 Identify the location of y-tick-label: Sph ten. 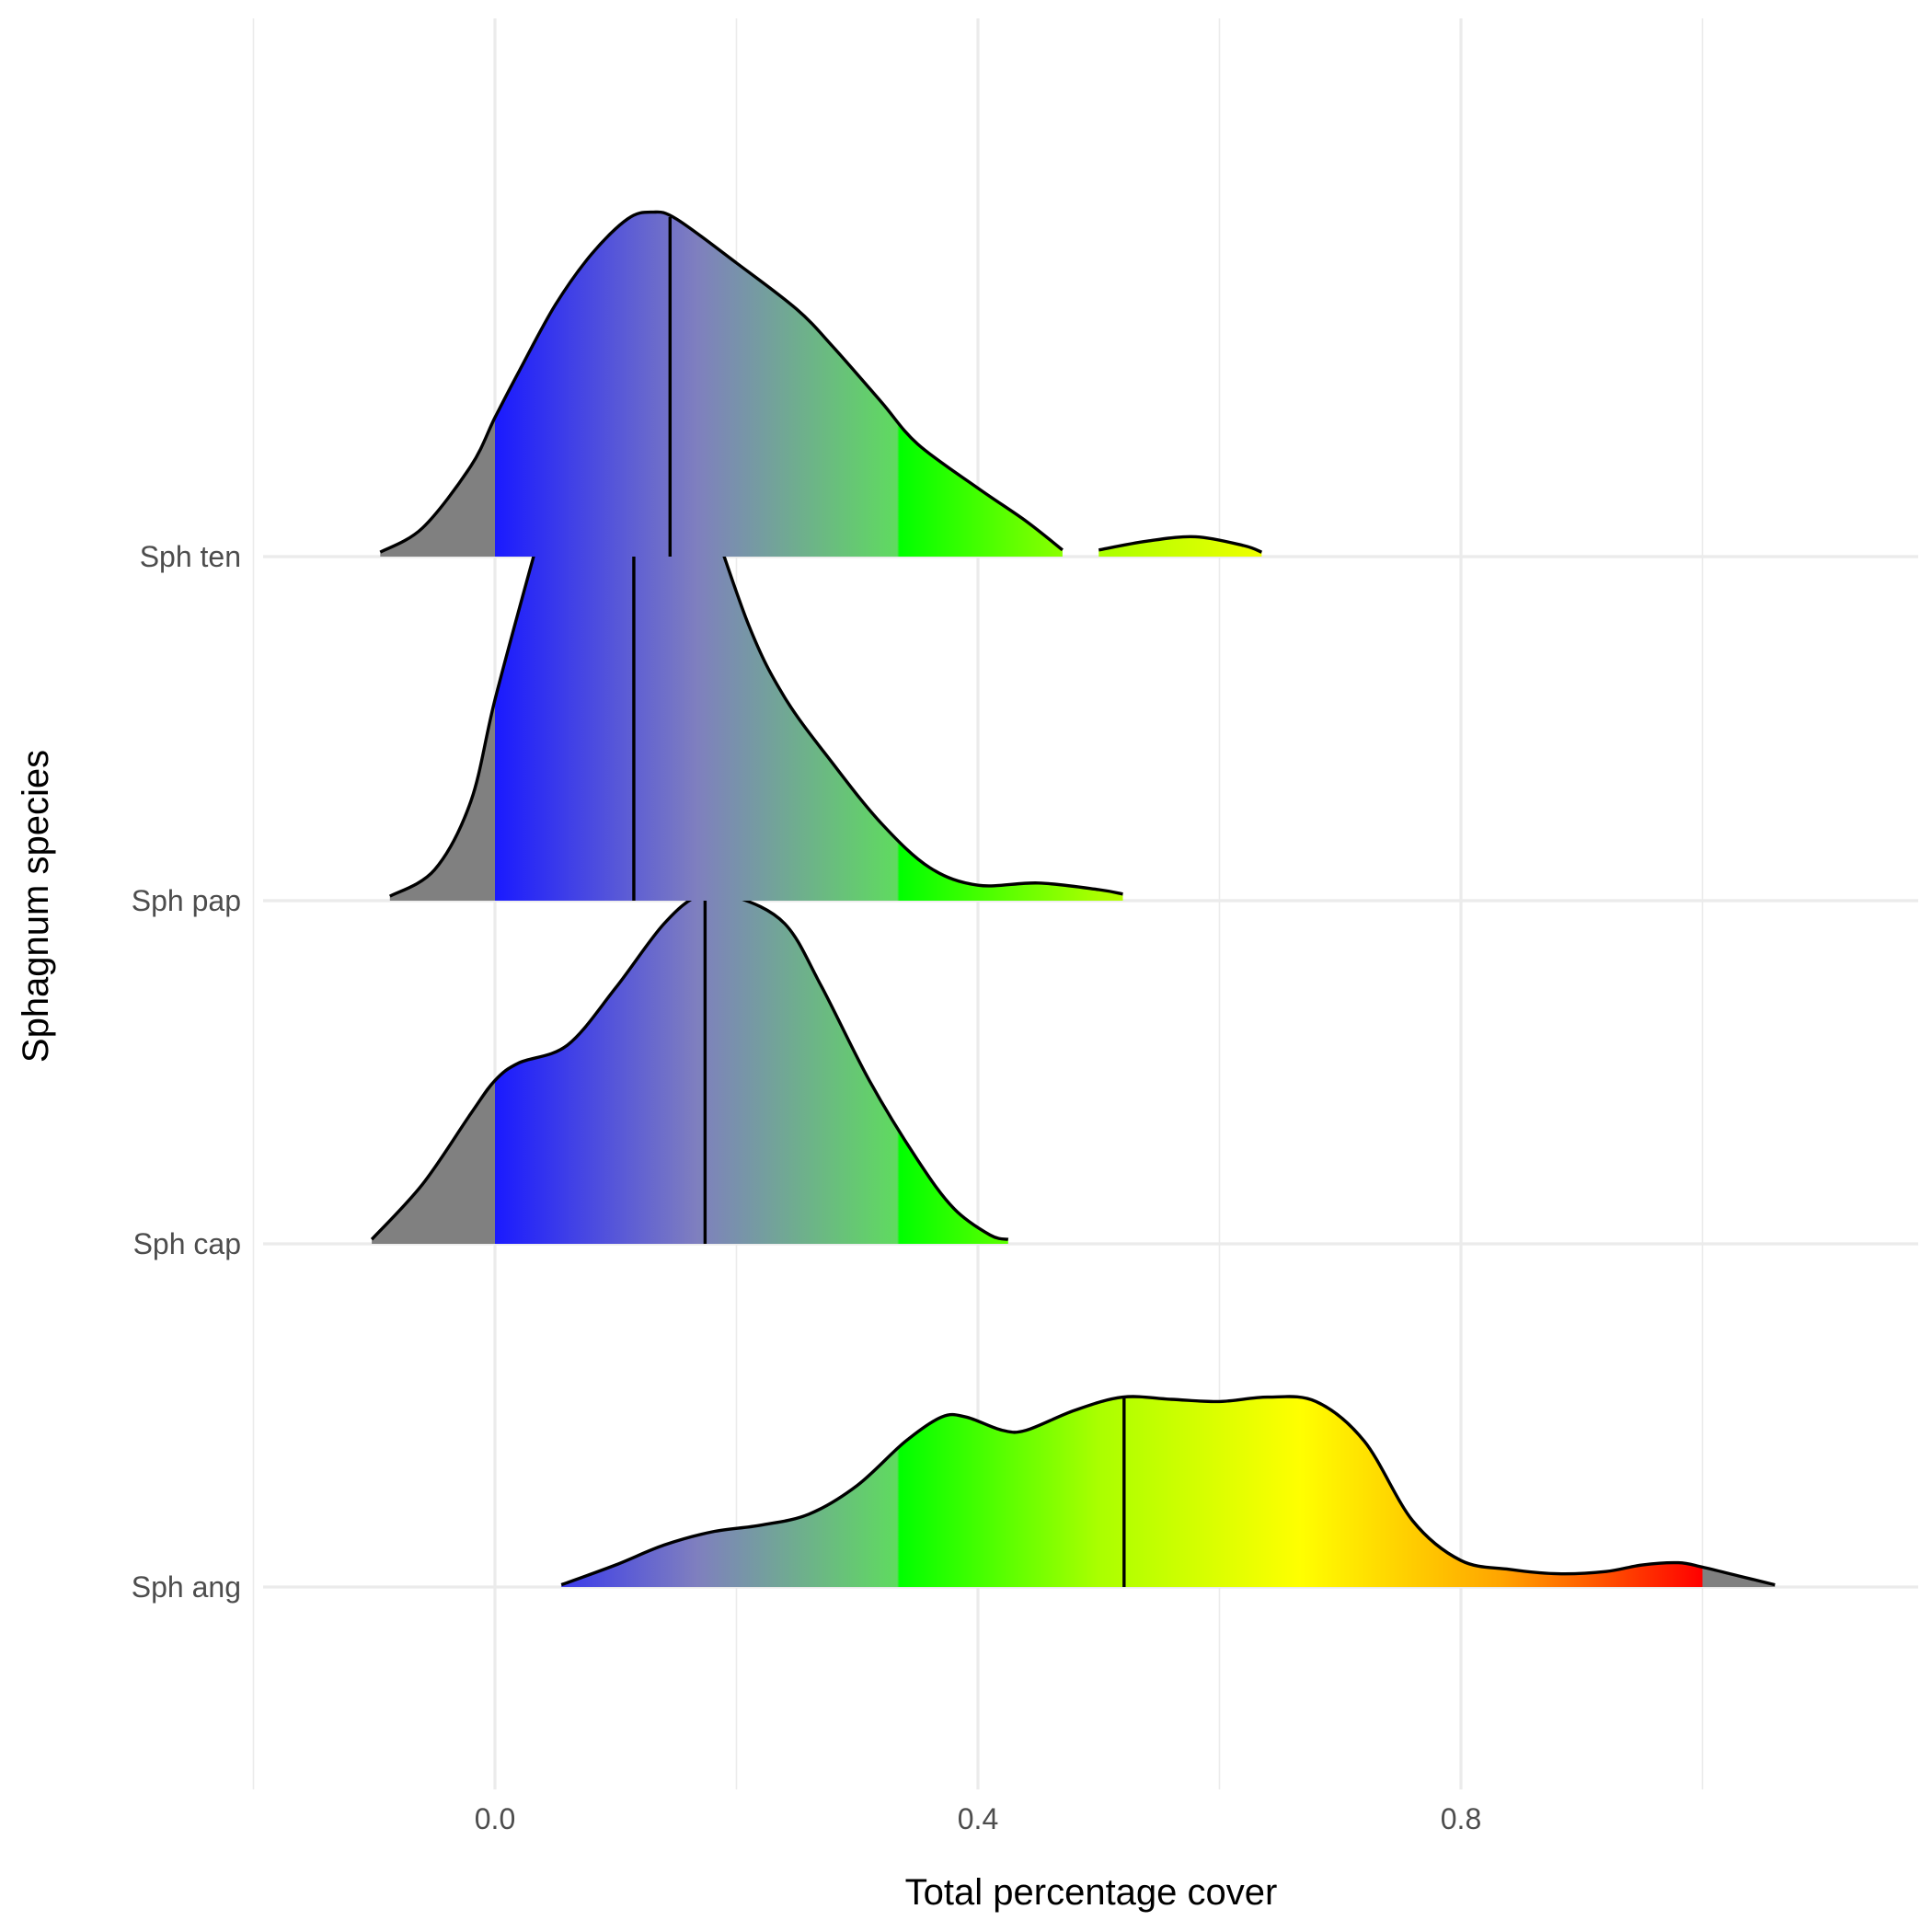
(190, 556).